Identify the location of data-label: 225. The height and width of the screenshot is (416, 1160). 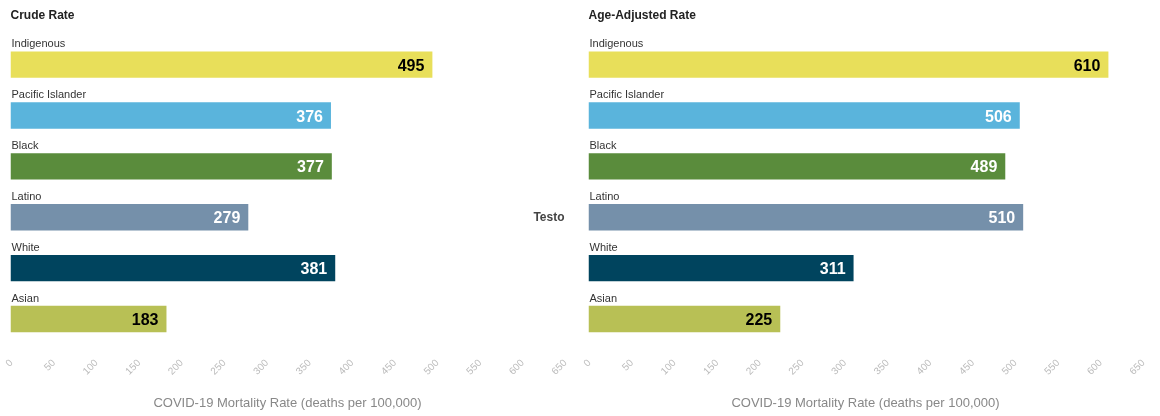
(759, 319).